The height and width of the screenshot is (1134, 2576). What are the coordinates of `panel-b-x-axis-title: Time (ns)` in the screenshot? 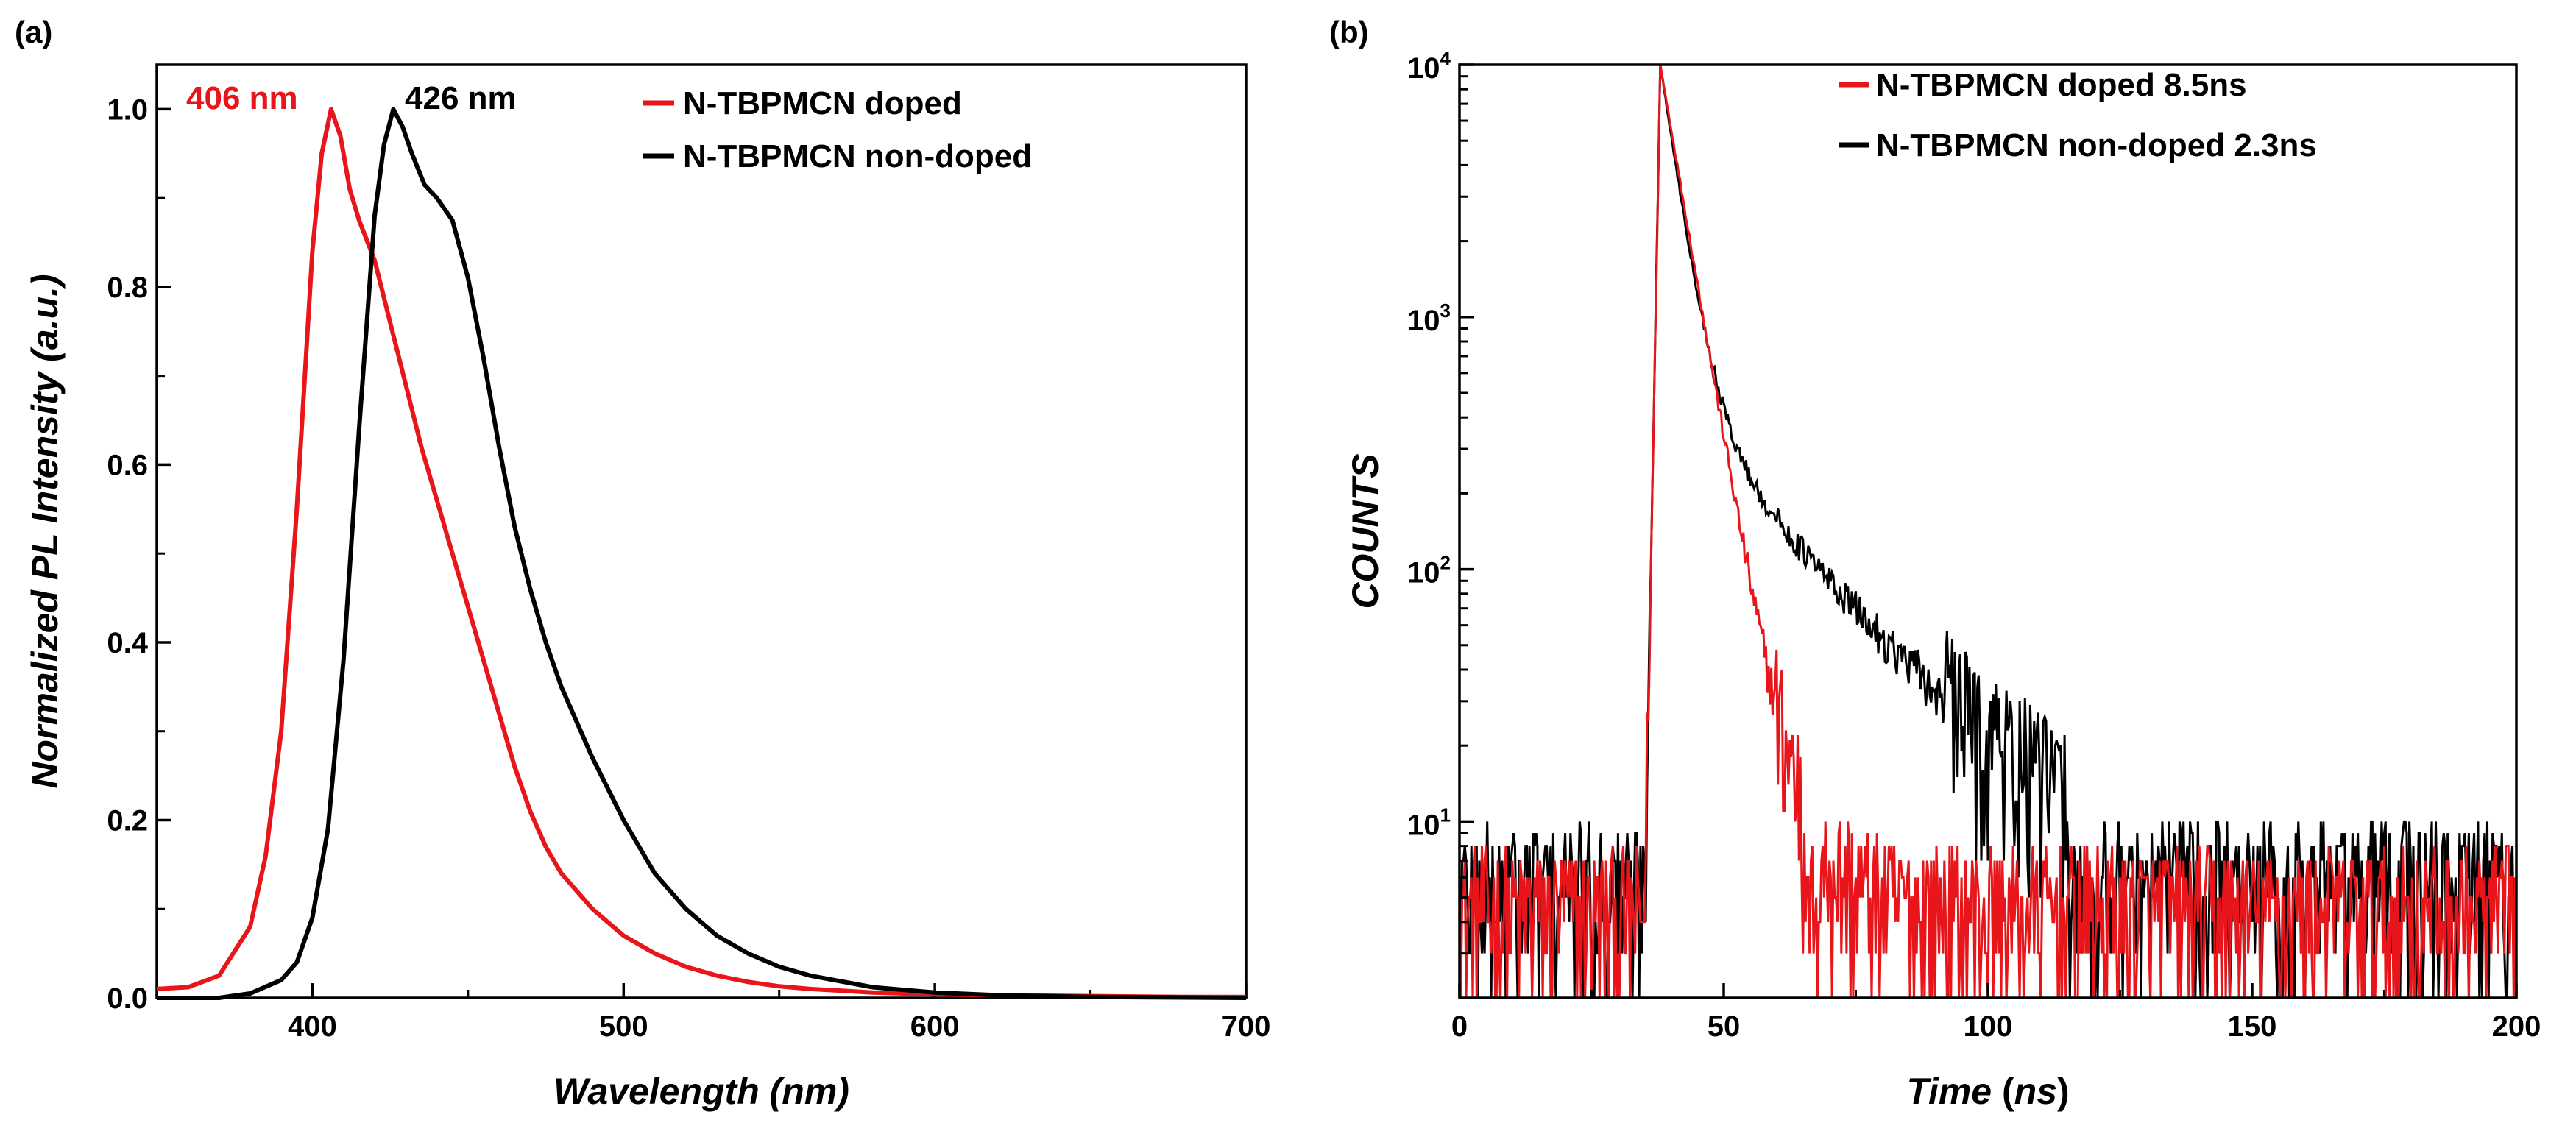 It's located at (1988, 1091).